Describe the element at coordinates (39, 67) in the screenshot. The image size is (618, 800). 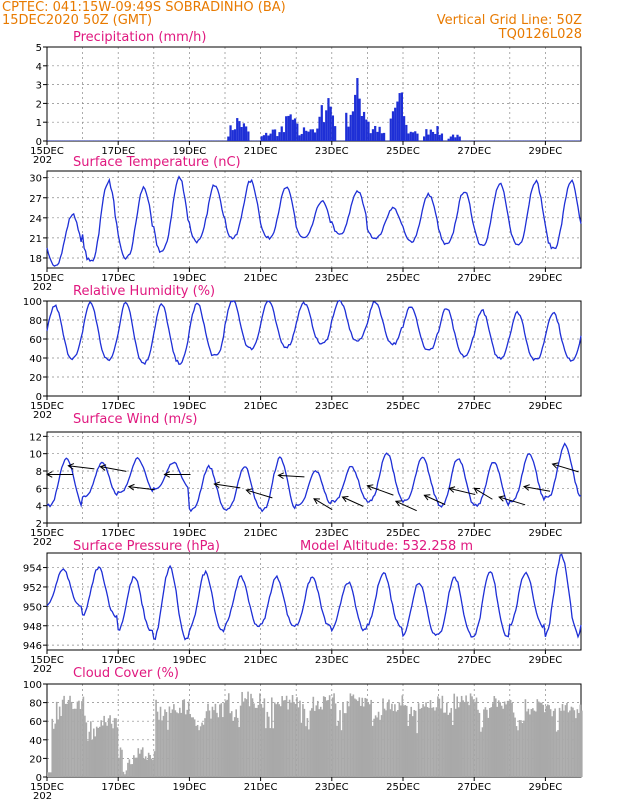
I see `y-tick-label: 4` at that location.